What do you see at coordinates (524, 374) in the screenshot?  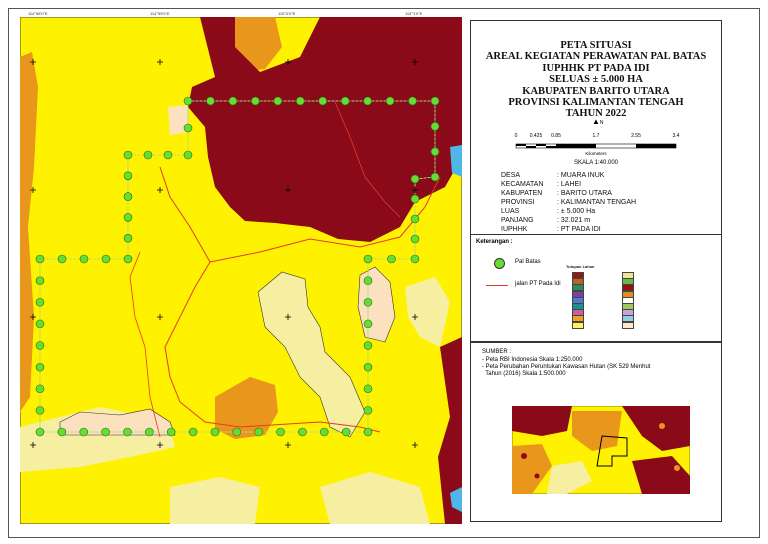 I see `sources-line: Tahun (2016) Skala 1:500.000` at bounding box center [524, 374].